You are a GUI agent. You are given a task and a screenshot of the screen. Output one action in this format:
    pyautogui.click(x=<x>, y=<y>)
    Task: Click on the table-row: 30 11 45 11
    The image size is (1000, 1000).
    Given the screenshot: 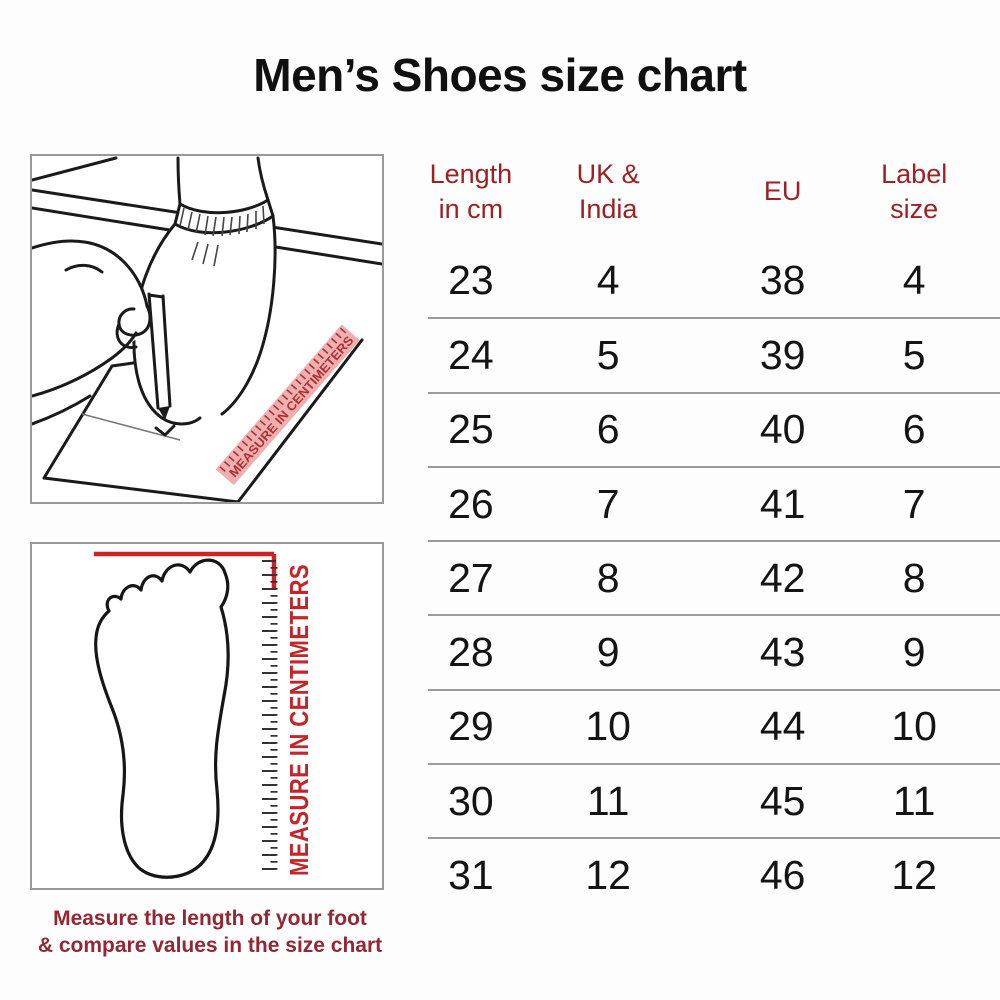 What is the action you would take?
    pyautogui.click(x=714, y=800)
    